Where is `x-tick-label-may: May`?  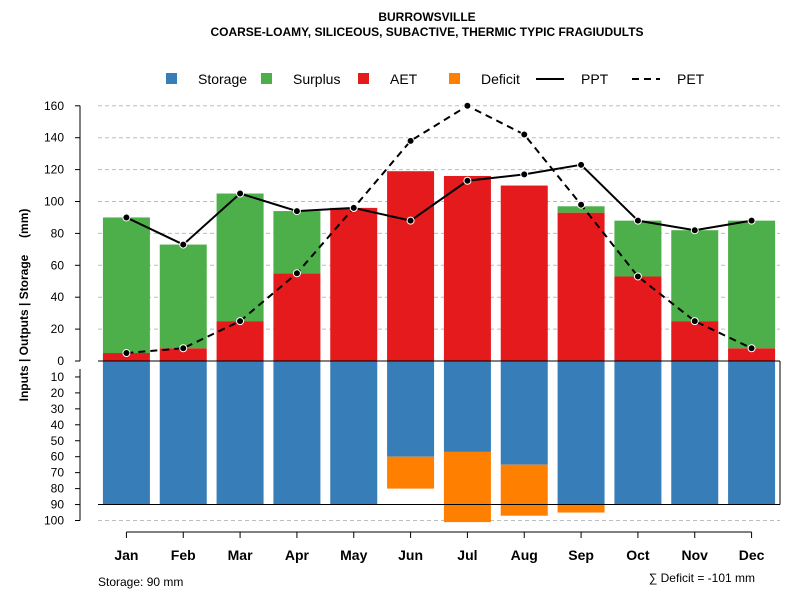 x-tick-label-may: May is located at coordinates (353, 555).